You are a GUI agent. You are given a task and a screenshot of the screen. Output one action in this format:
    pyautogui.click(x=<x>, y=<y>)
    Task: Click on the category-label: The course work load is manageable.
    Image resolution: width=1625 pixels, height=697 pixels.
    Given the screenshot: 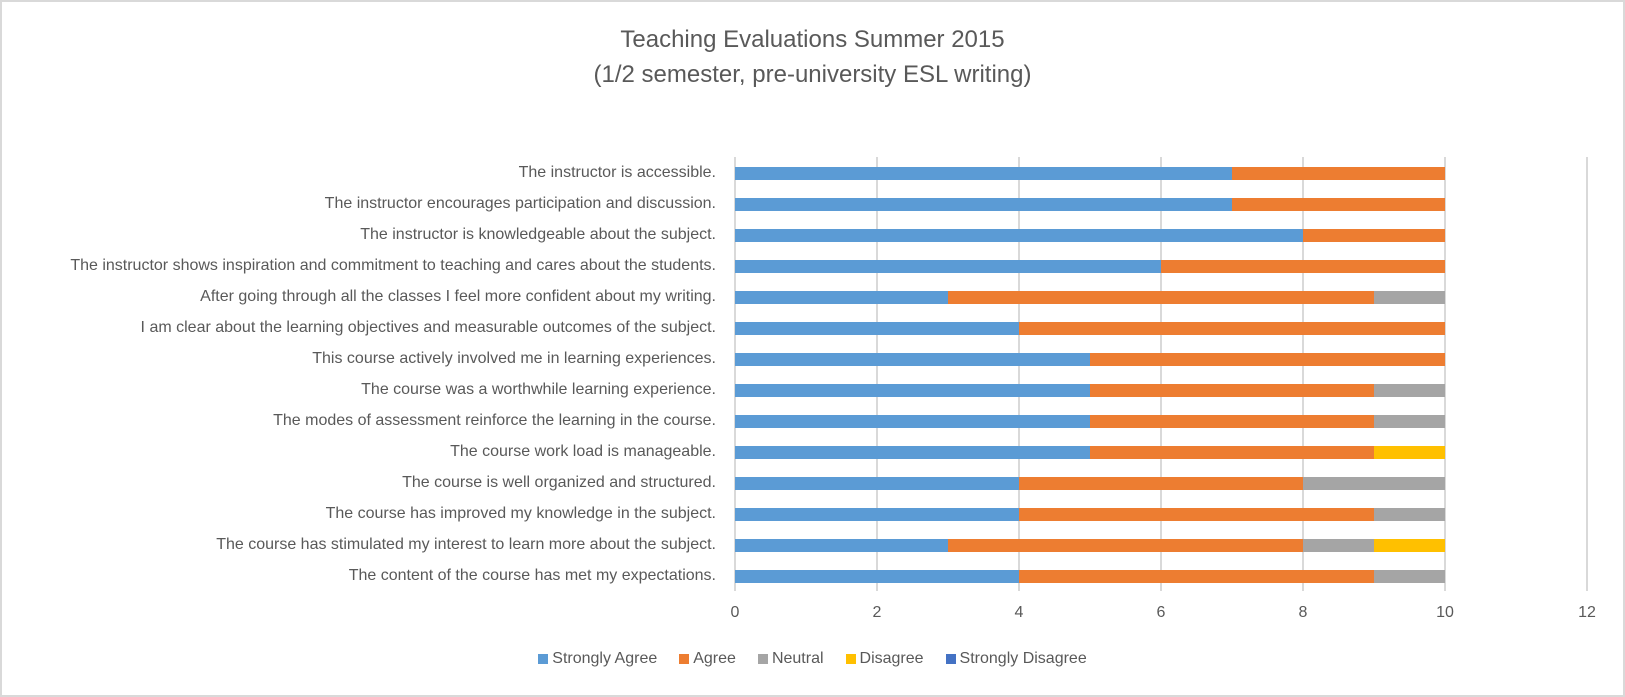 What is the action you would take?
    pyautogui.click(x=583, y=451)
    